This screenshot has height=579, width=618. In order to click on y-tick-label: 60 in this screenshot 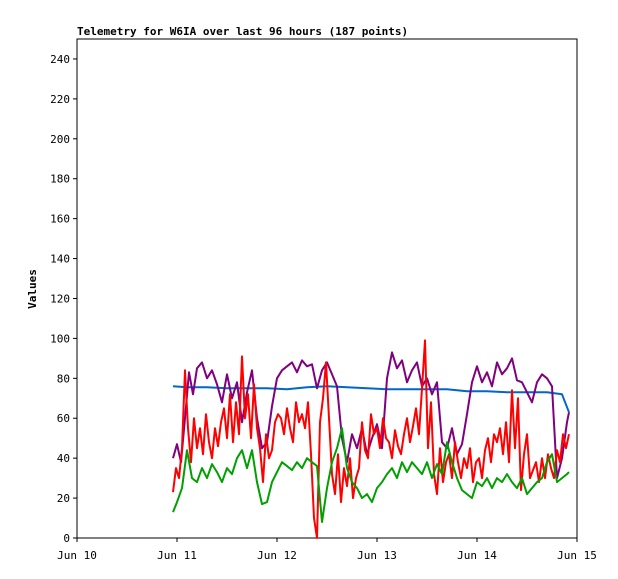, I will do `click(63, 418)`.